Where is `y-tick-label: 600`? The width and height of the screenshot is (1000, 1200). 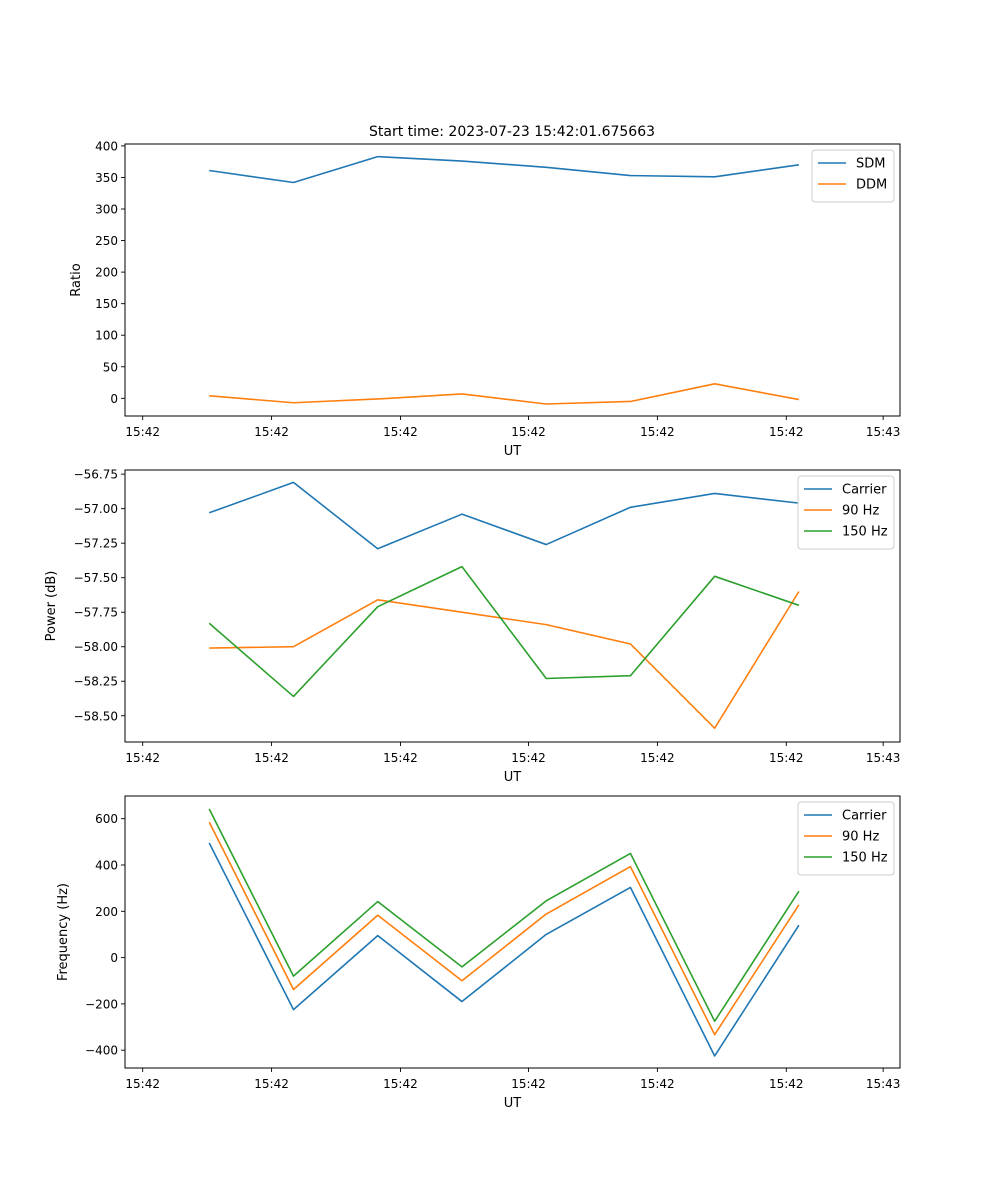
y-tick-label: 600 is located at coordinates (106, 819).